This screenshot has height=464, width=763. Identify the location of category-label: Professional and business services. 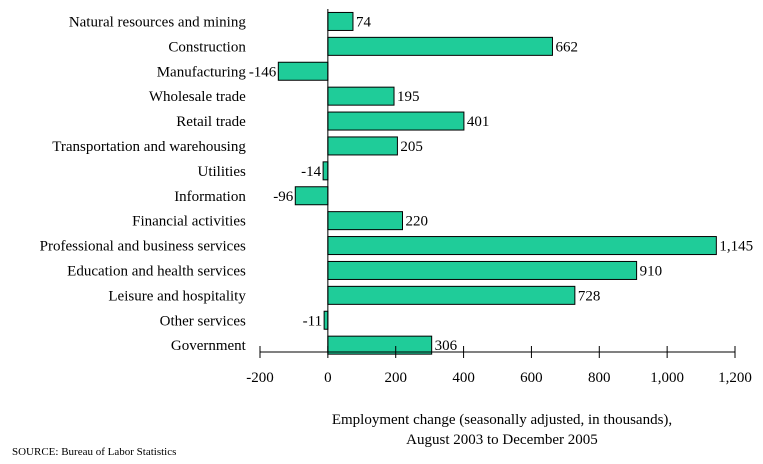
(143, 247).